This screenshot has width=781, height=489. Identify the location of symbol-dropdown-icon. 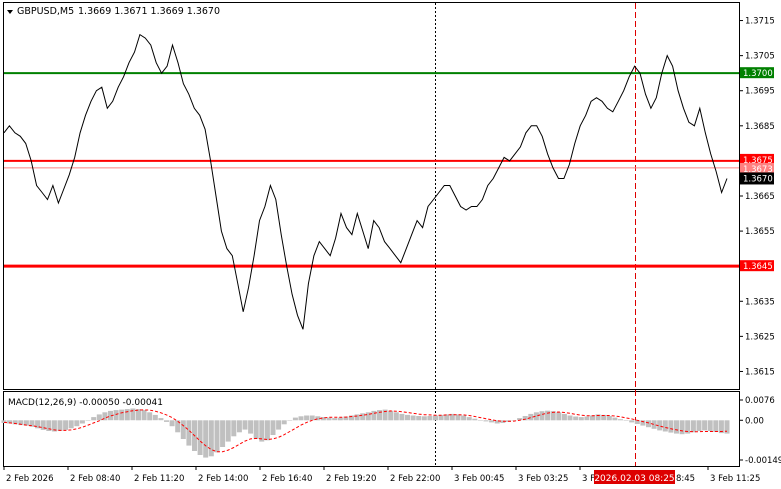
(10, 12).